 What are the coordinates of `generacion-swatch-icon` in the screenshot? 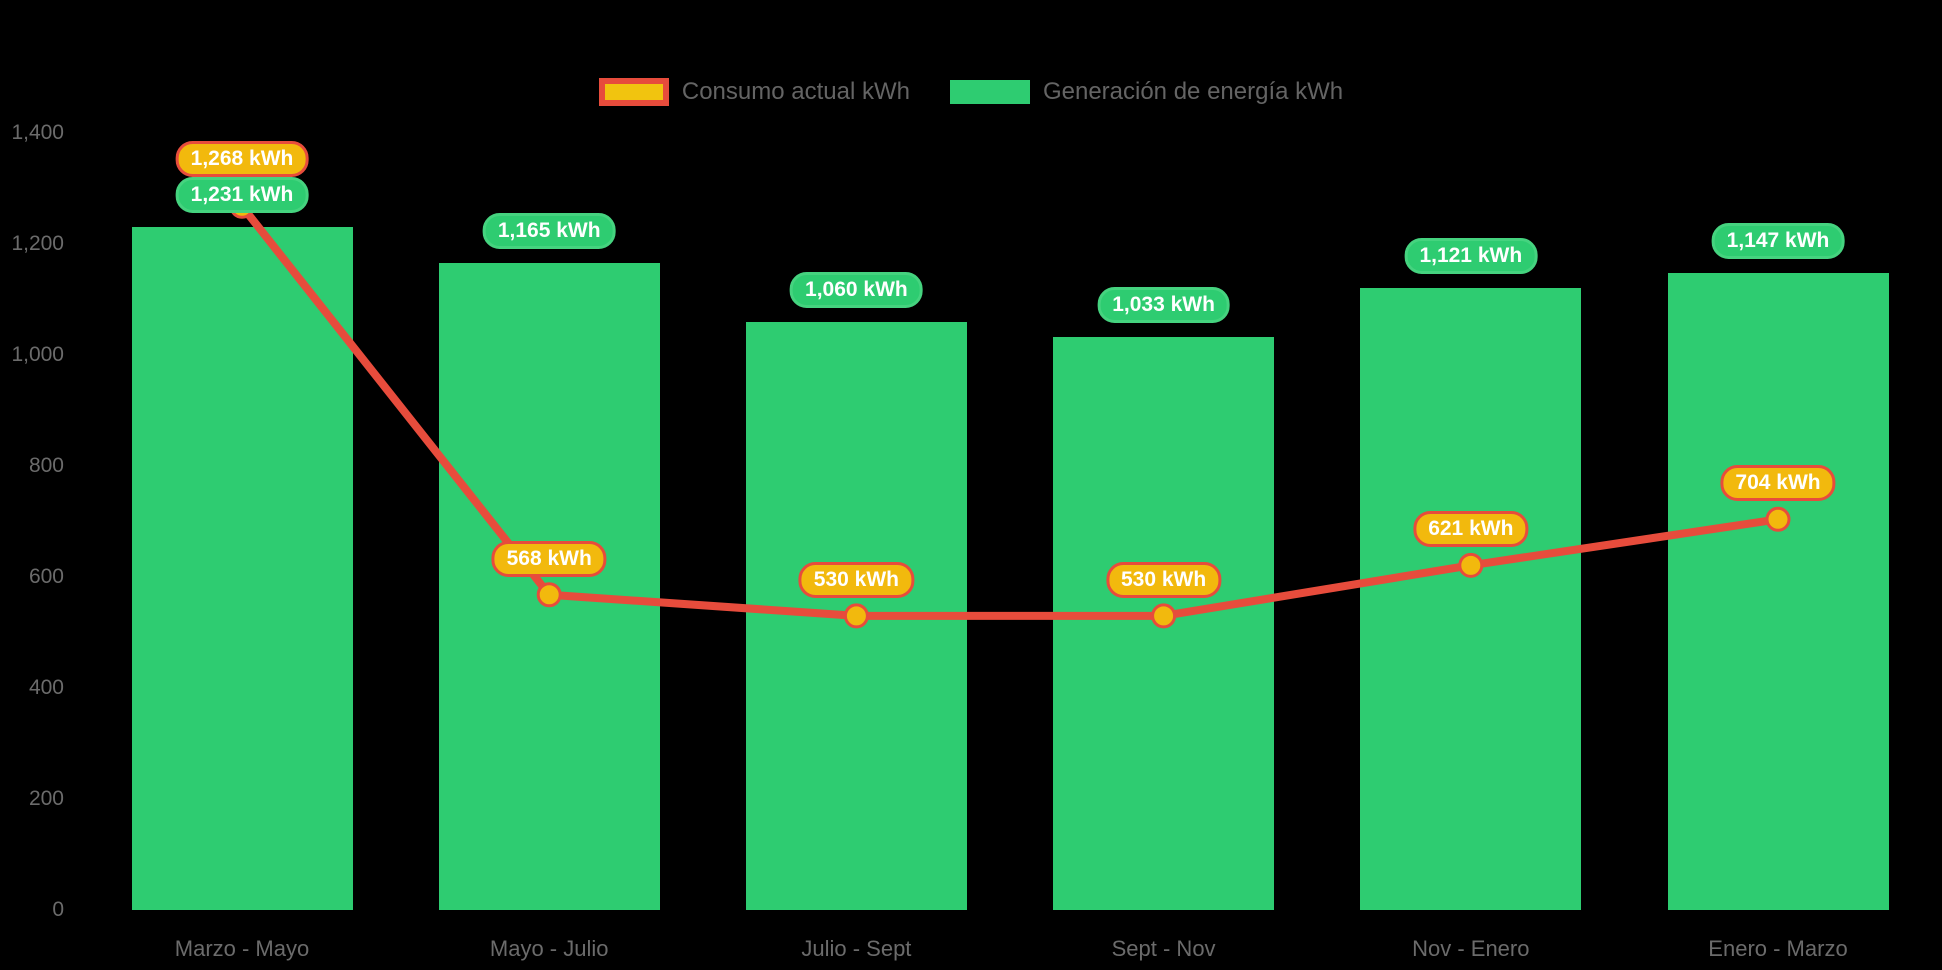 It's located at (989, 92).